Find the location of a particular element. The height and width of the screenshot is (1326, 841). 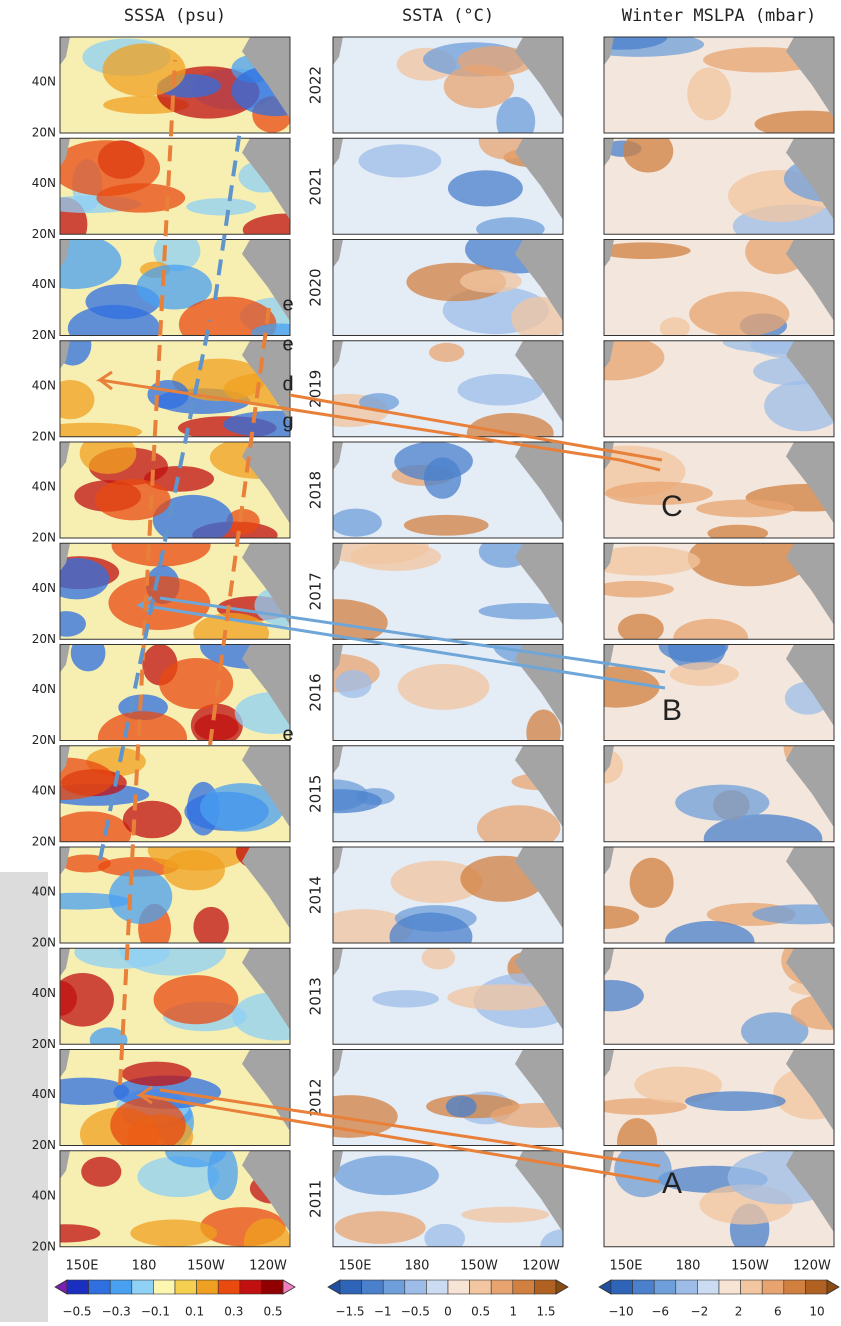

lon-label: 180 is located at coordinates (144, 1266).